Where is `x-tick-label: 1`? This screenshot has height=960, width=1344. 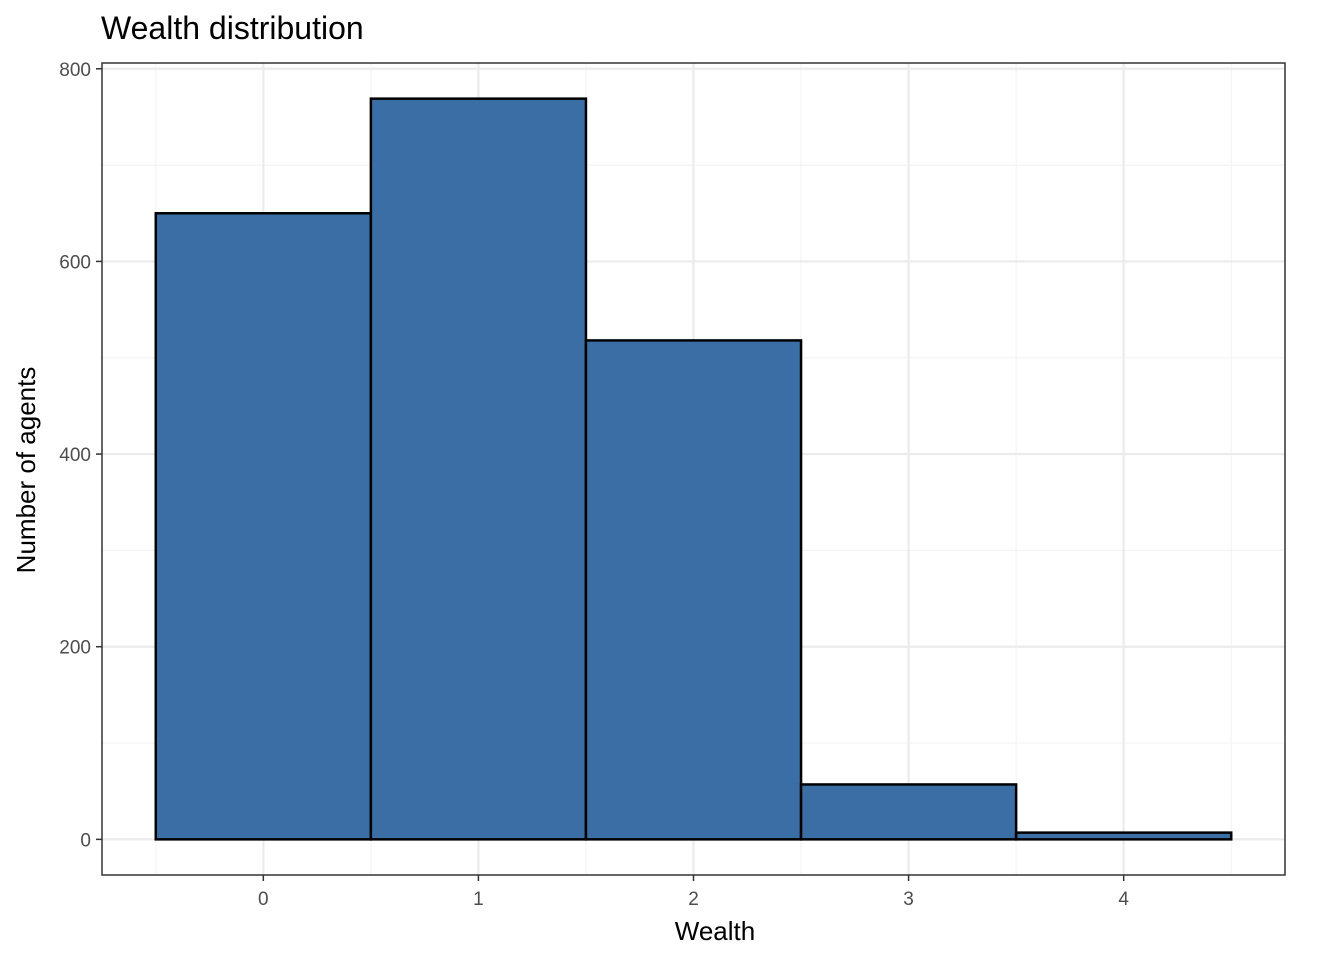
x-tick-label: 1 is located at coordinates (478, 899).